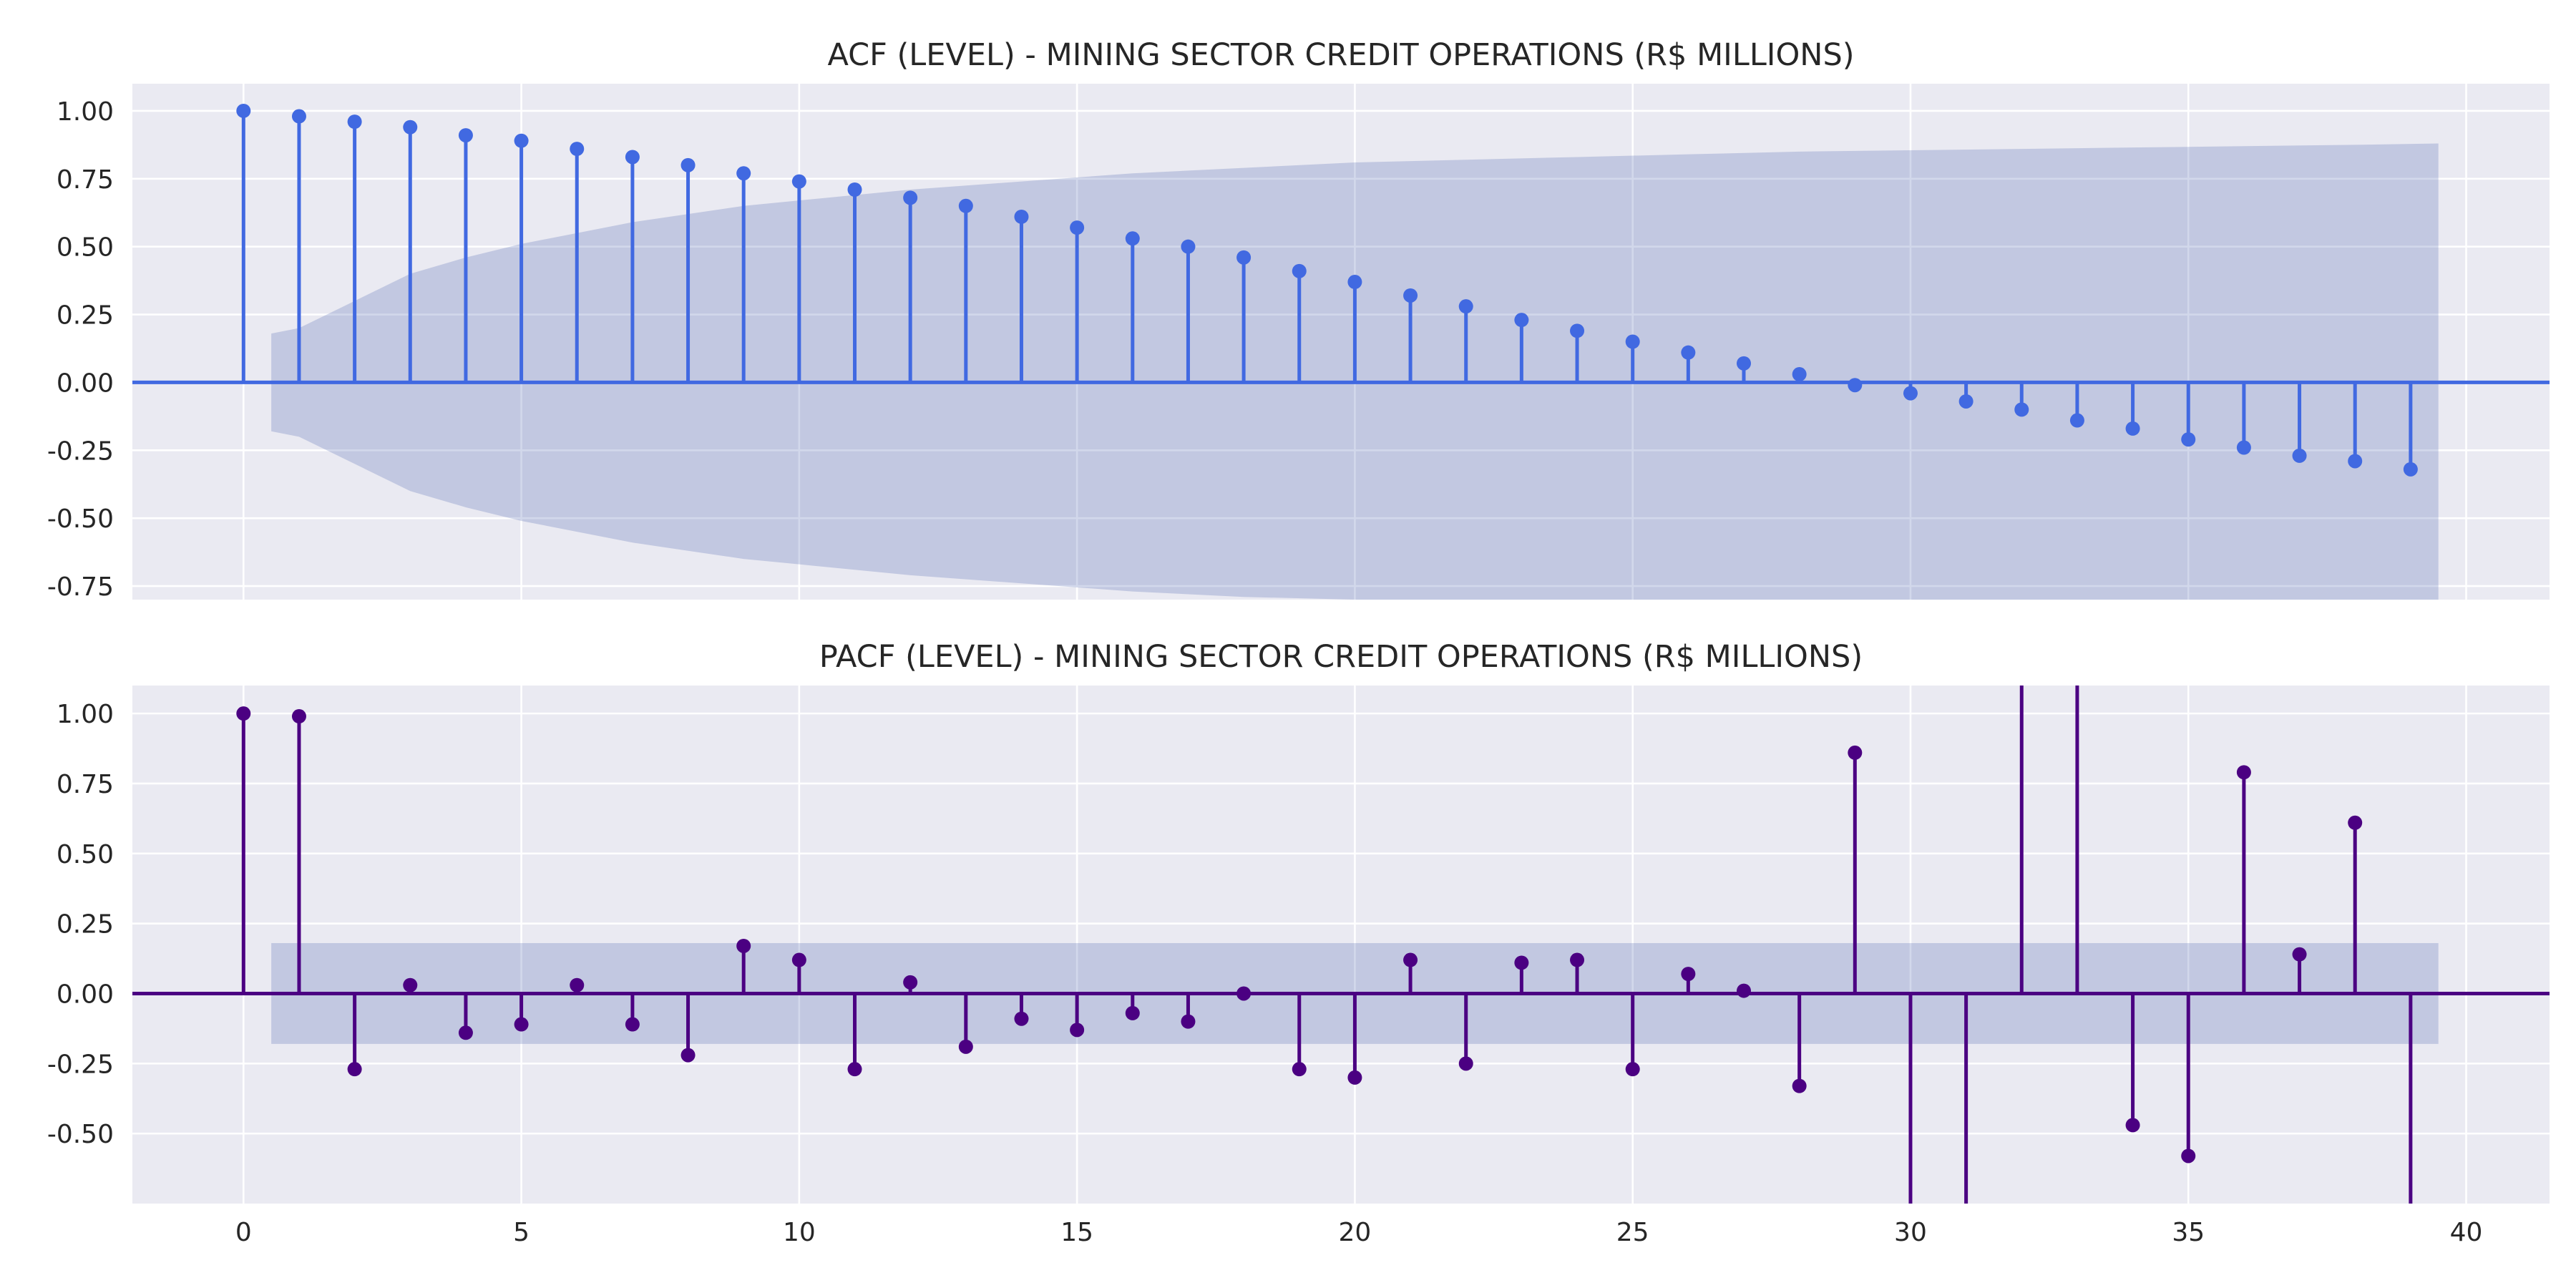 The width and height of the screenshot is (2576, 1288). What do you see at coordinates (85, 714) in the screenshot?
I see `pacf-y-tick-label: 1.00` at bounding box center [85, 714].